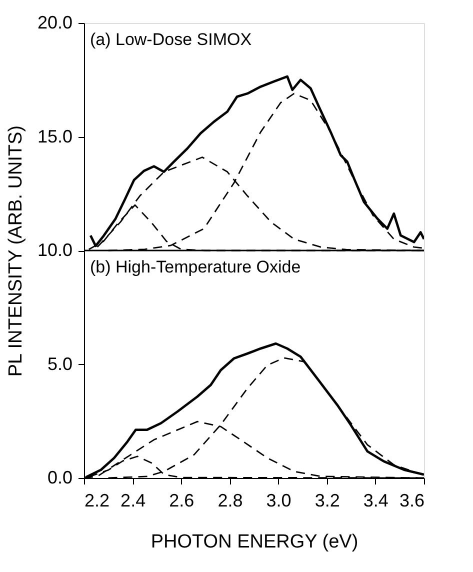  What do you see at coordinates (15, 251) in the screenshot?
I see `y-axis-title: PL INTENSITY (ARB. UNITS)` at bounding box center [15, 251].